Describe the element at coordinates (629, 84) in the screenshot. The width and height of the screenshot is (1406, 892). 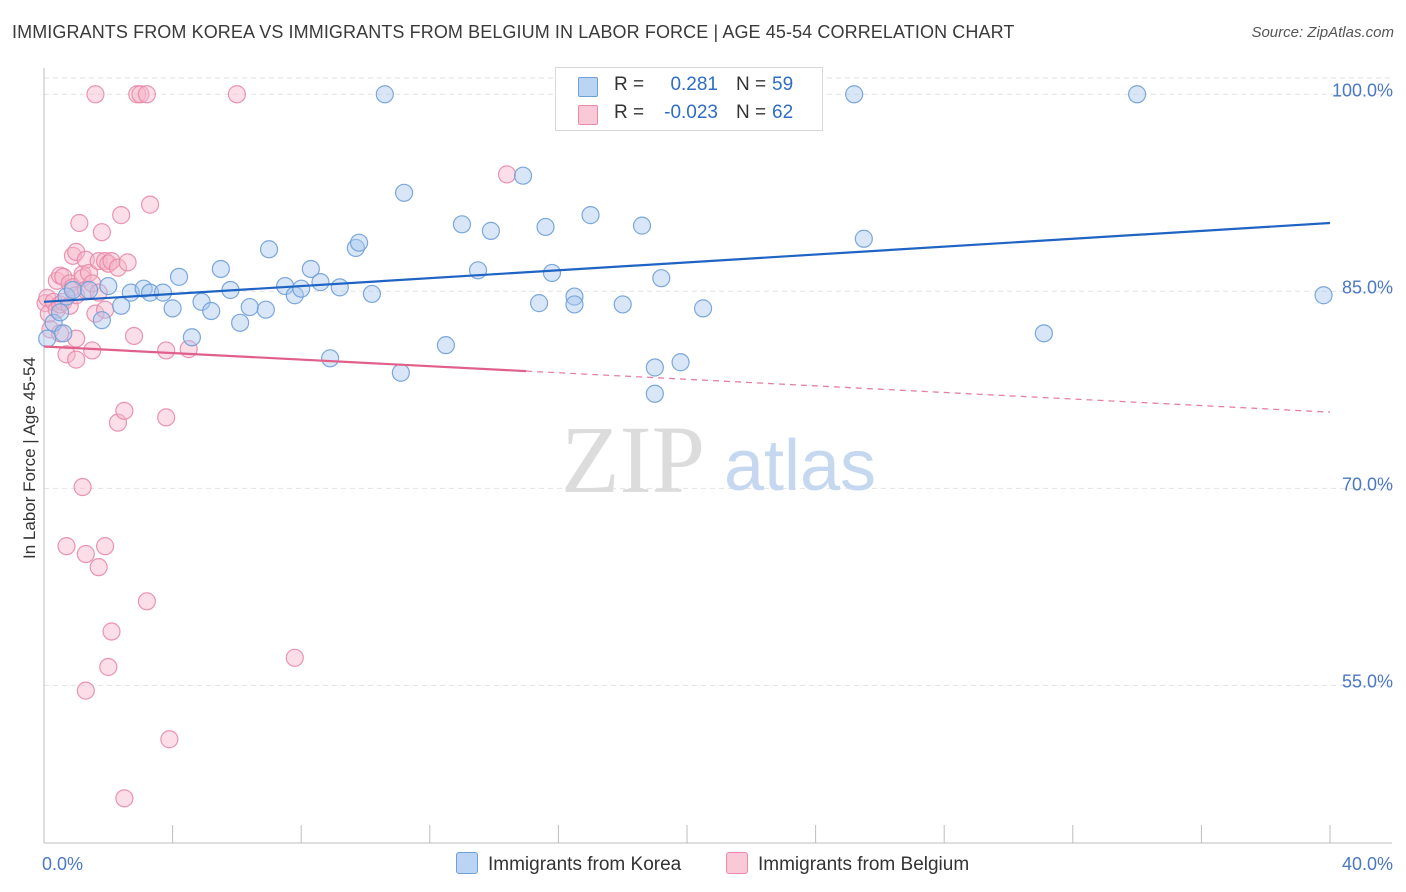
I see `legend-korea-r-label: R =` at that location.